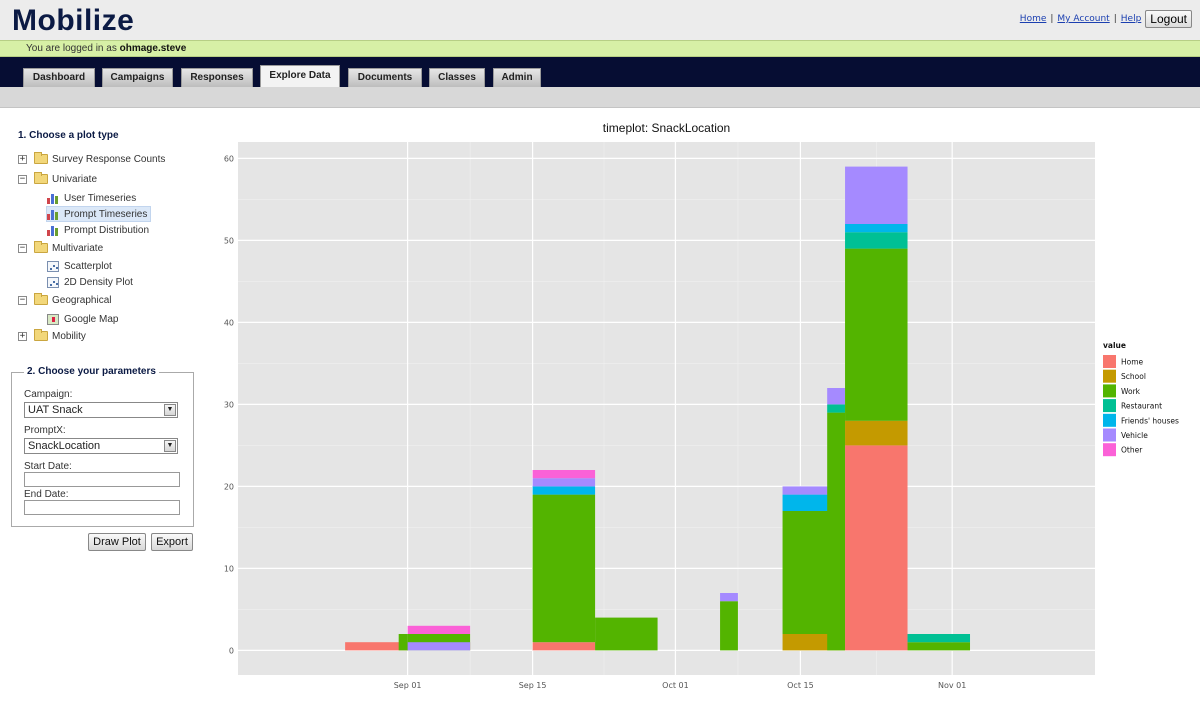 The height and width of the screenshot is (711, 1200). I want to click on chart-title: timeplot: SnackLocation, so click(666, 128).